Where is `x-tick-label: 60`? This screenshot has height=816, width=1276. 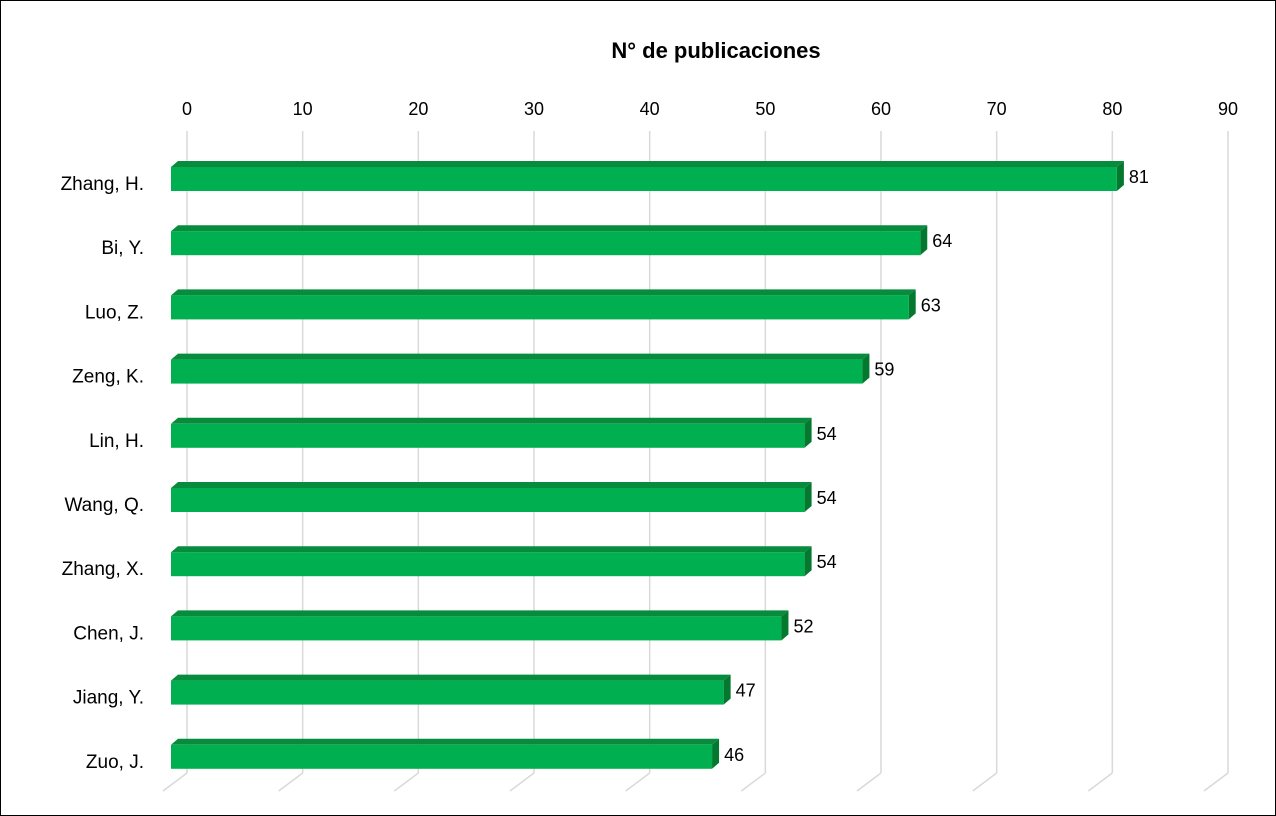
x-tick-label: 60 is located at coordinates (881, 109).